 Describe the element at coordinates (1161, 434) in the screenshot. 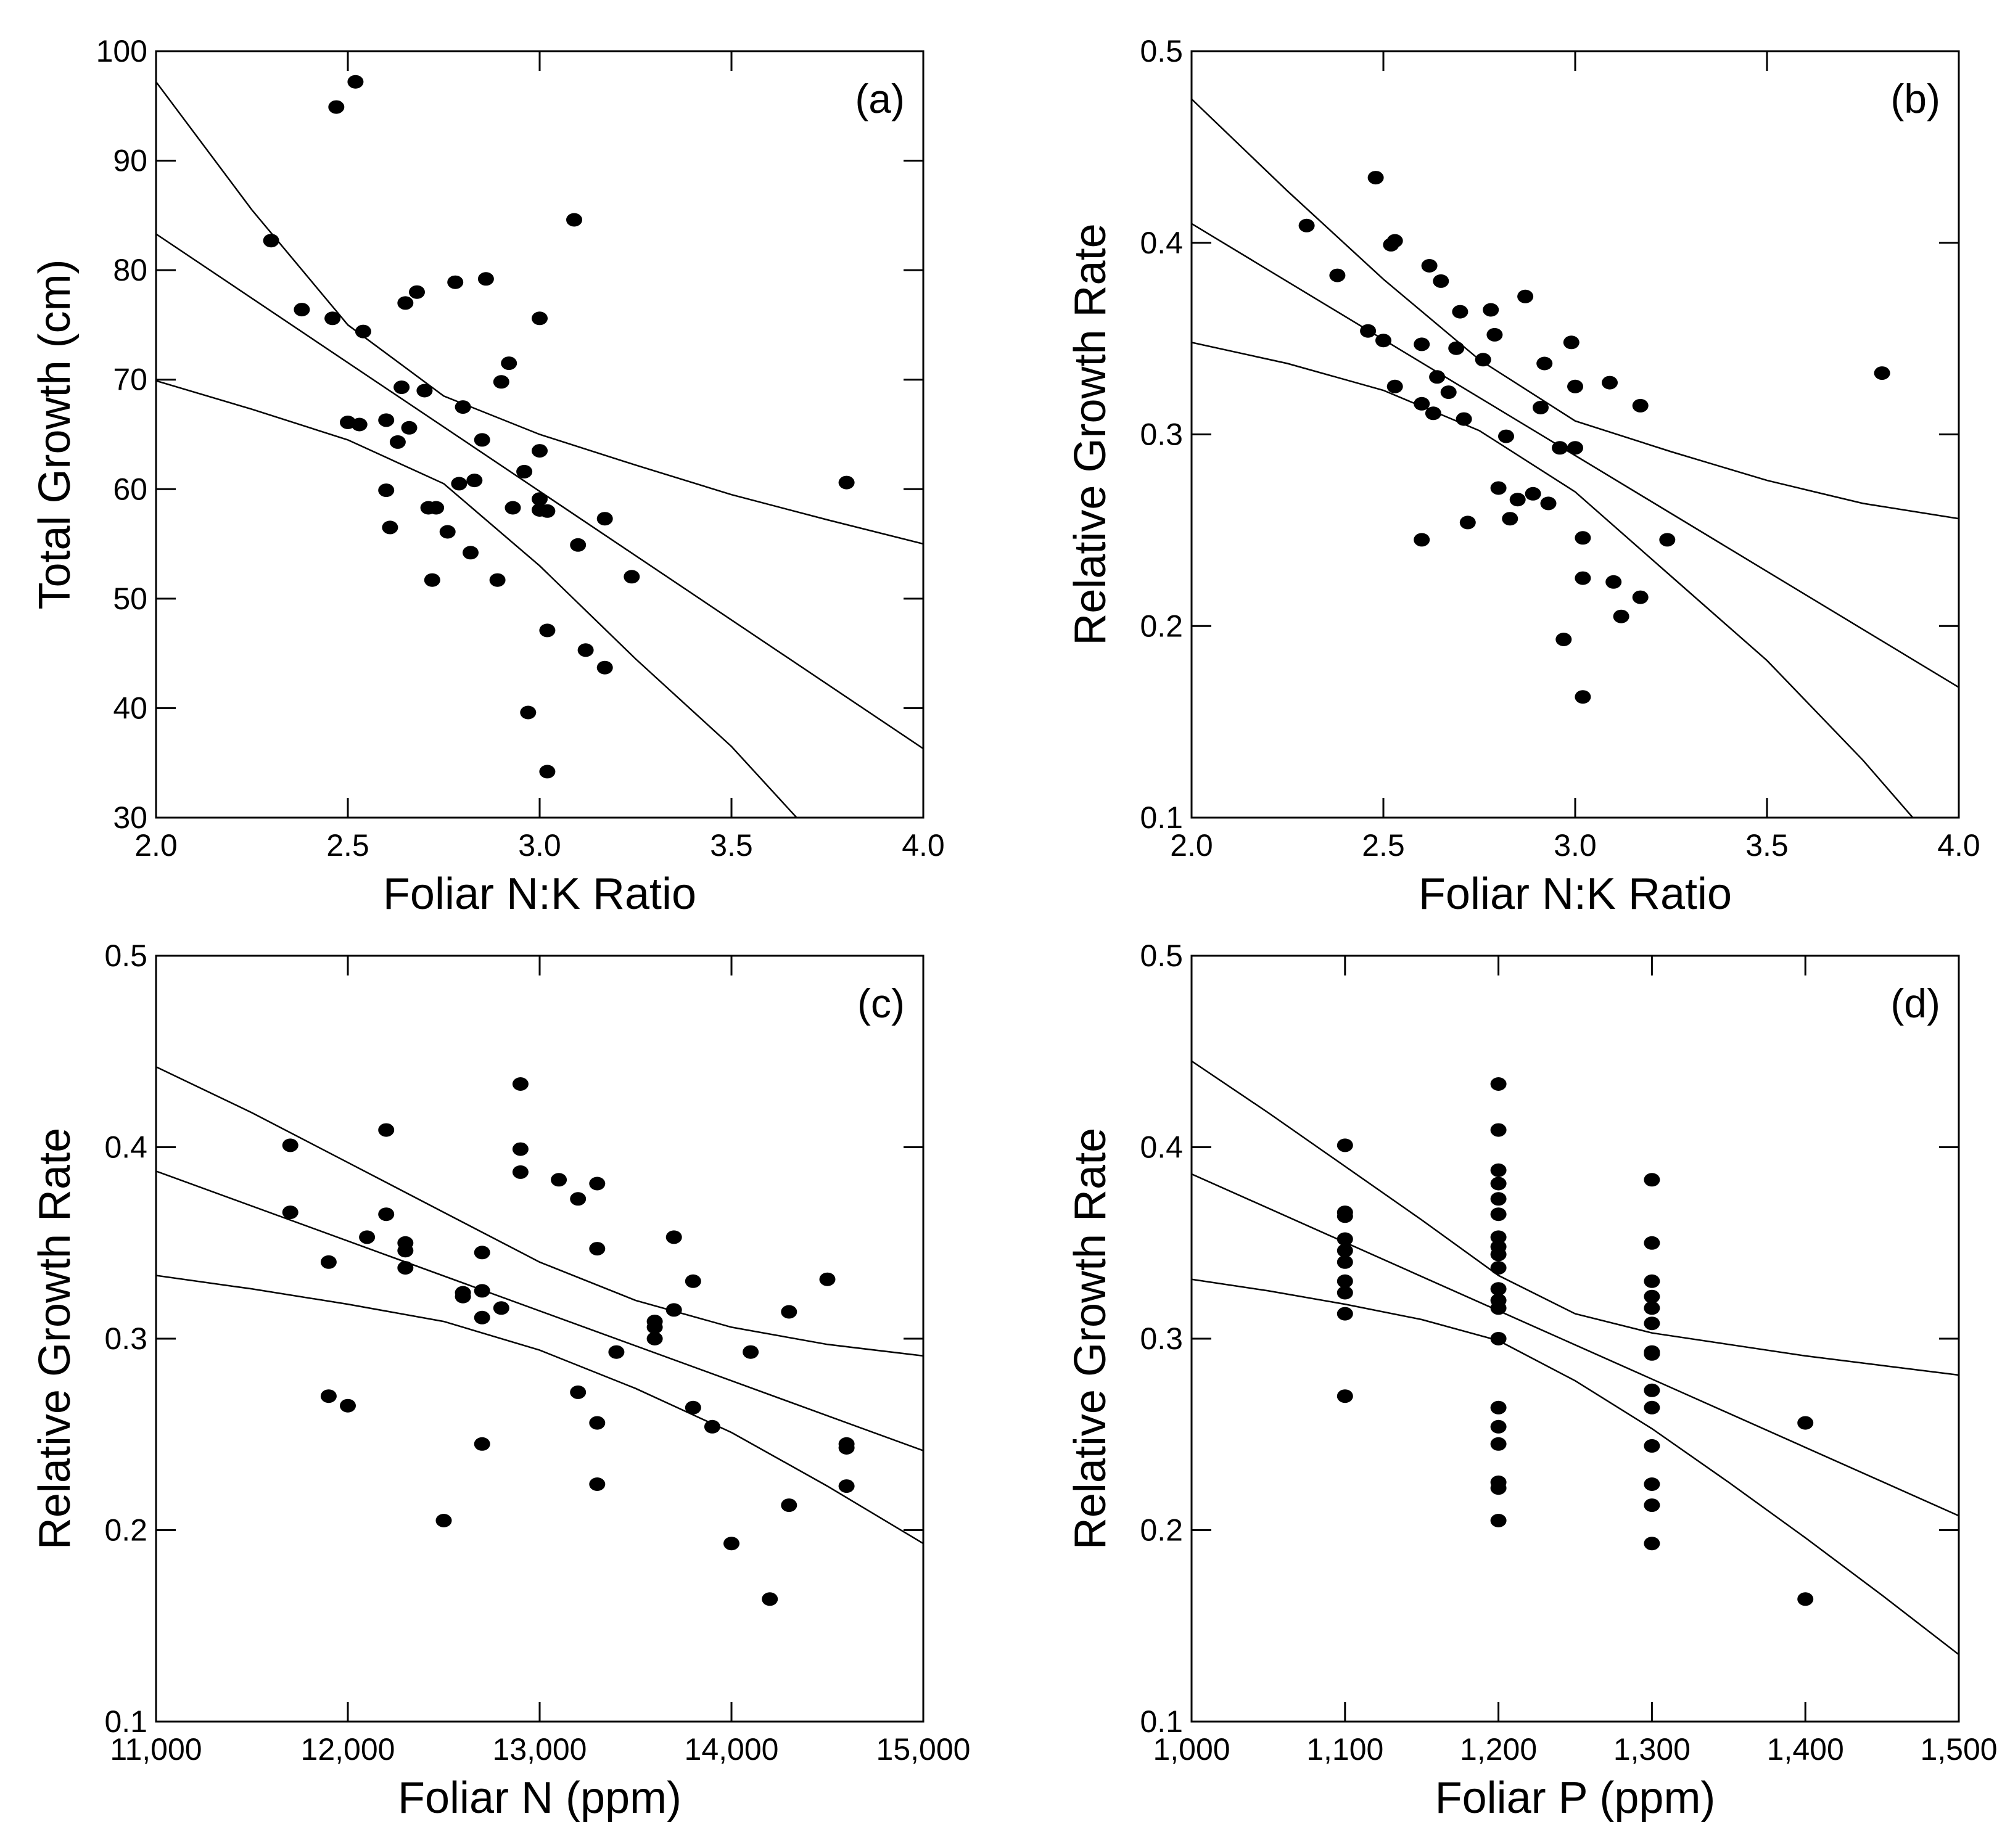

I see `y-tick-label: 0.3` at that location.